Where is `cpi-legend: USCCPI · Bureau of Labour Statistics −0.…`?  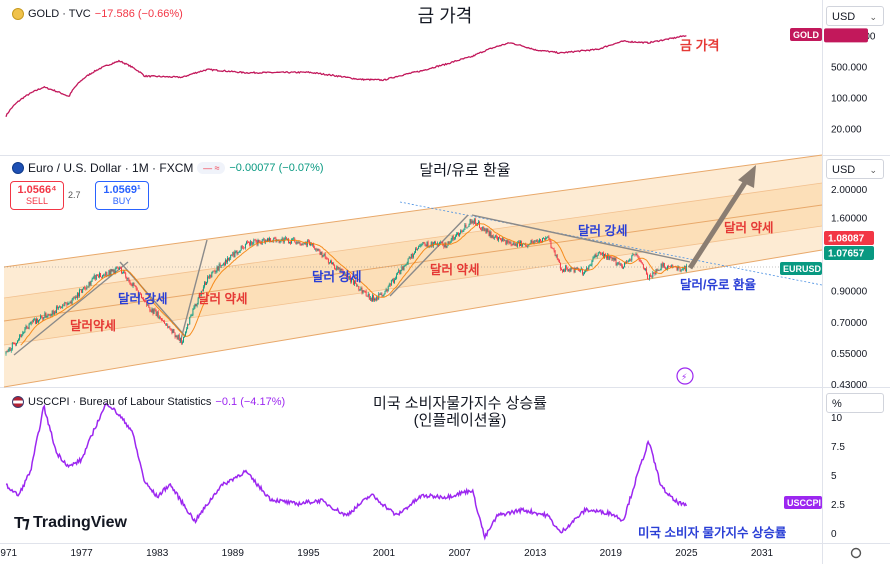
cpi-legend: USCCPI · Bureau of Labour Statistics −0.… is located at coordinates (148, 402).